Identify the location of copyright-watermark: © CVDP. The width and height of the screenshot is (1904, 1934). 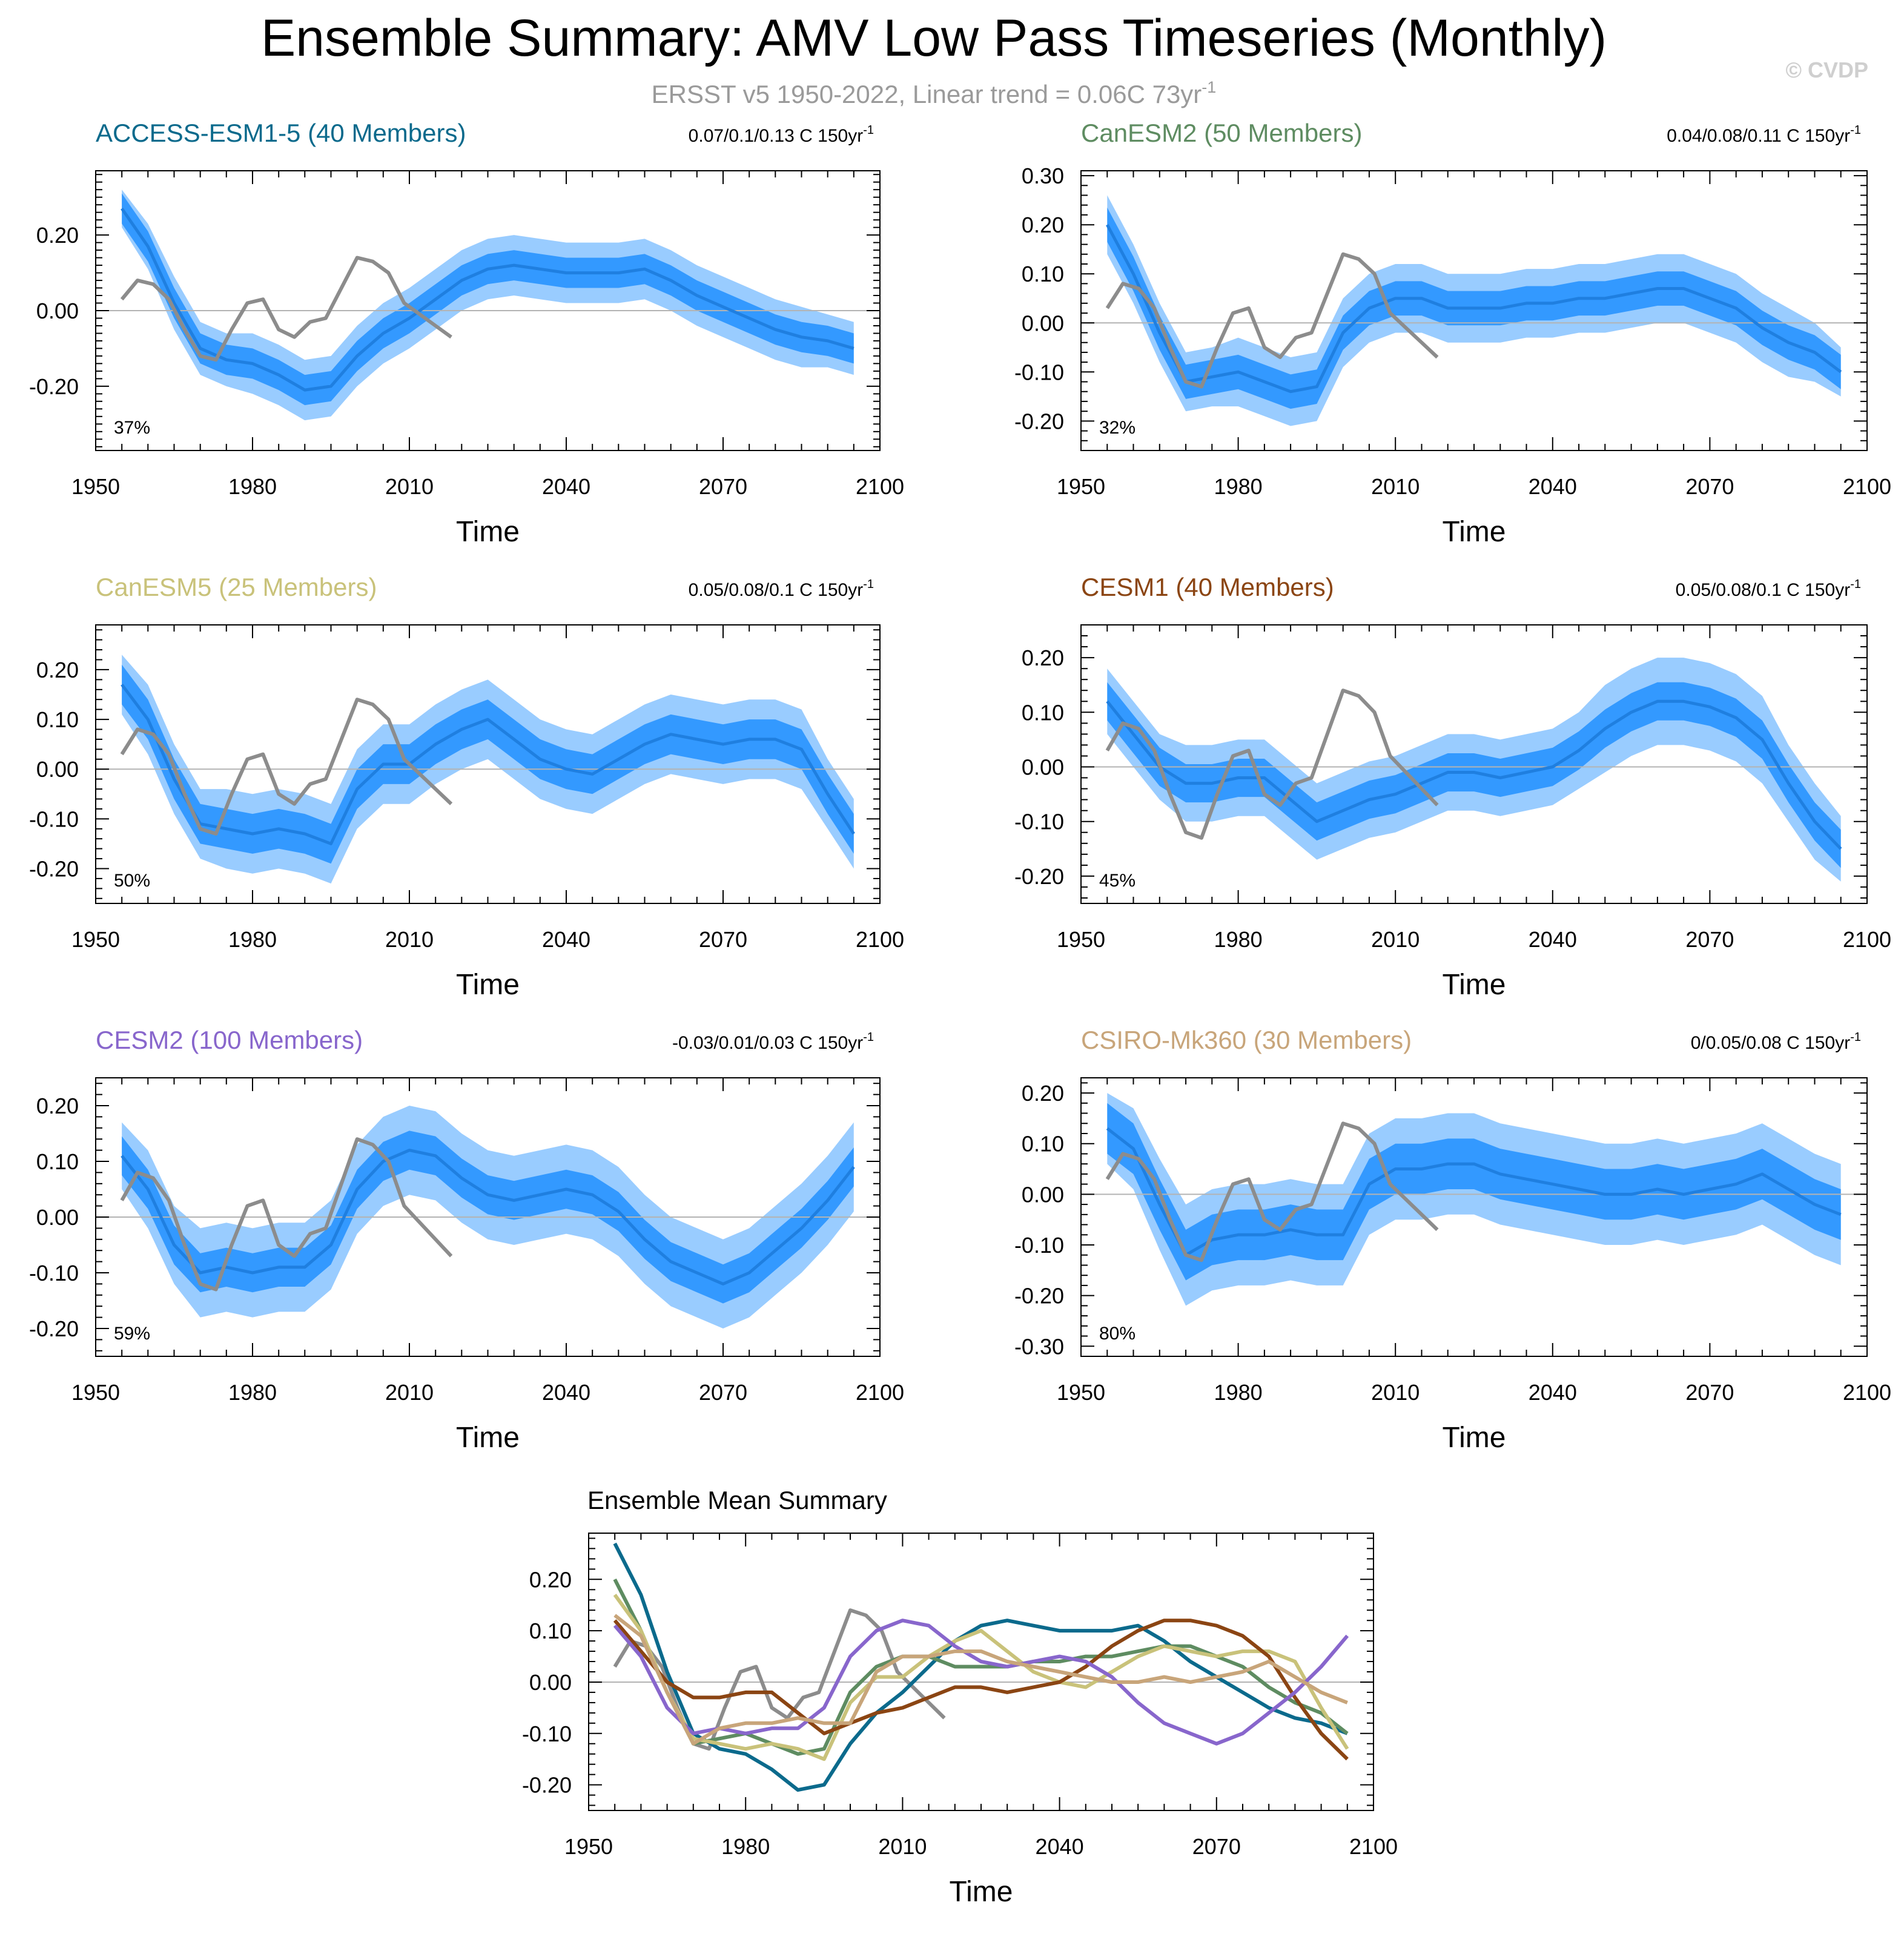
(1826, 70).